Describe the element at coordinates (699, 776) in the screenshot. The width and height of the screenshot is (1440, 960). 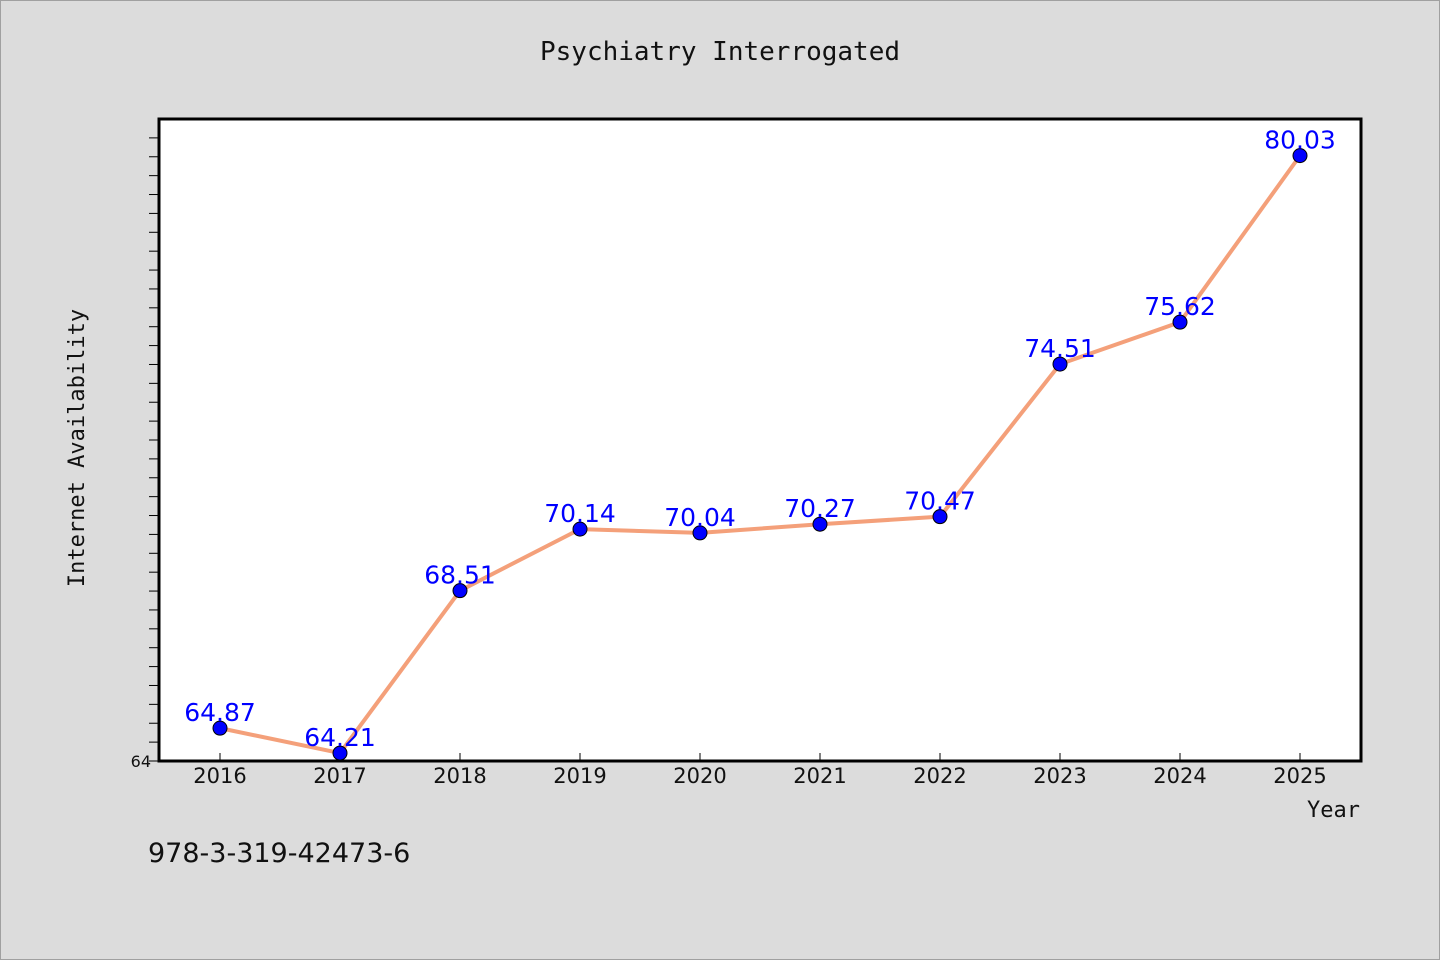
I see `x-tick-label: 2020` at that location.